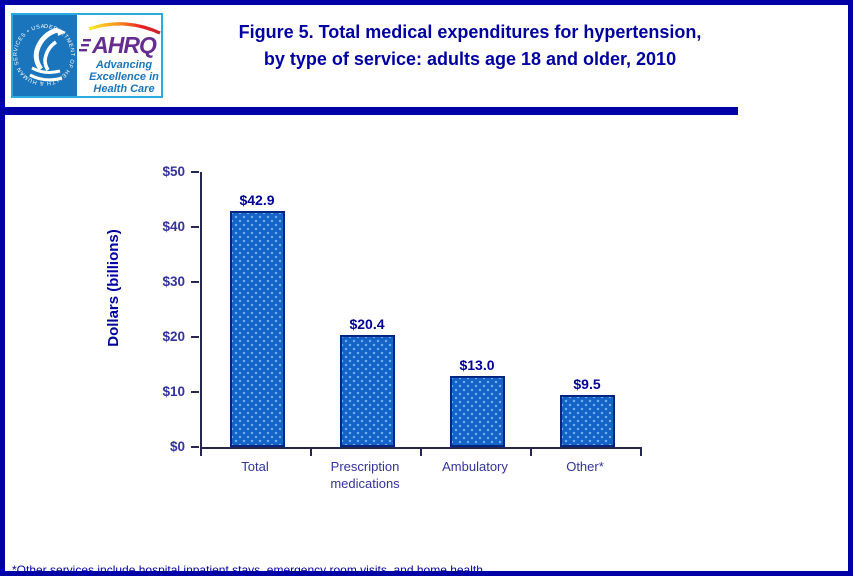 The height and width of the screenshot is (576, 853). I want to click on ahrq-tagline-line3: Health Care, so click(123, 89).